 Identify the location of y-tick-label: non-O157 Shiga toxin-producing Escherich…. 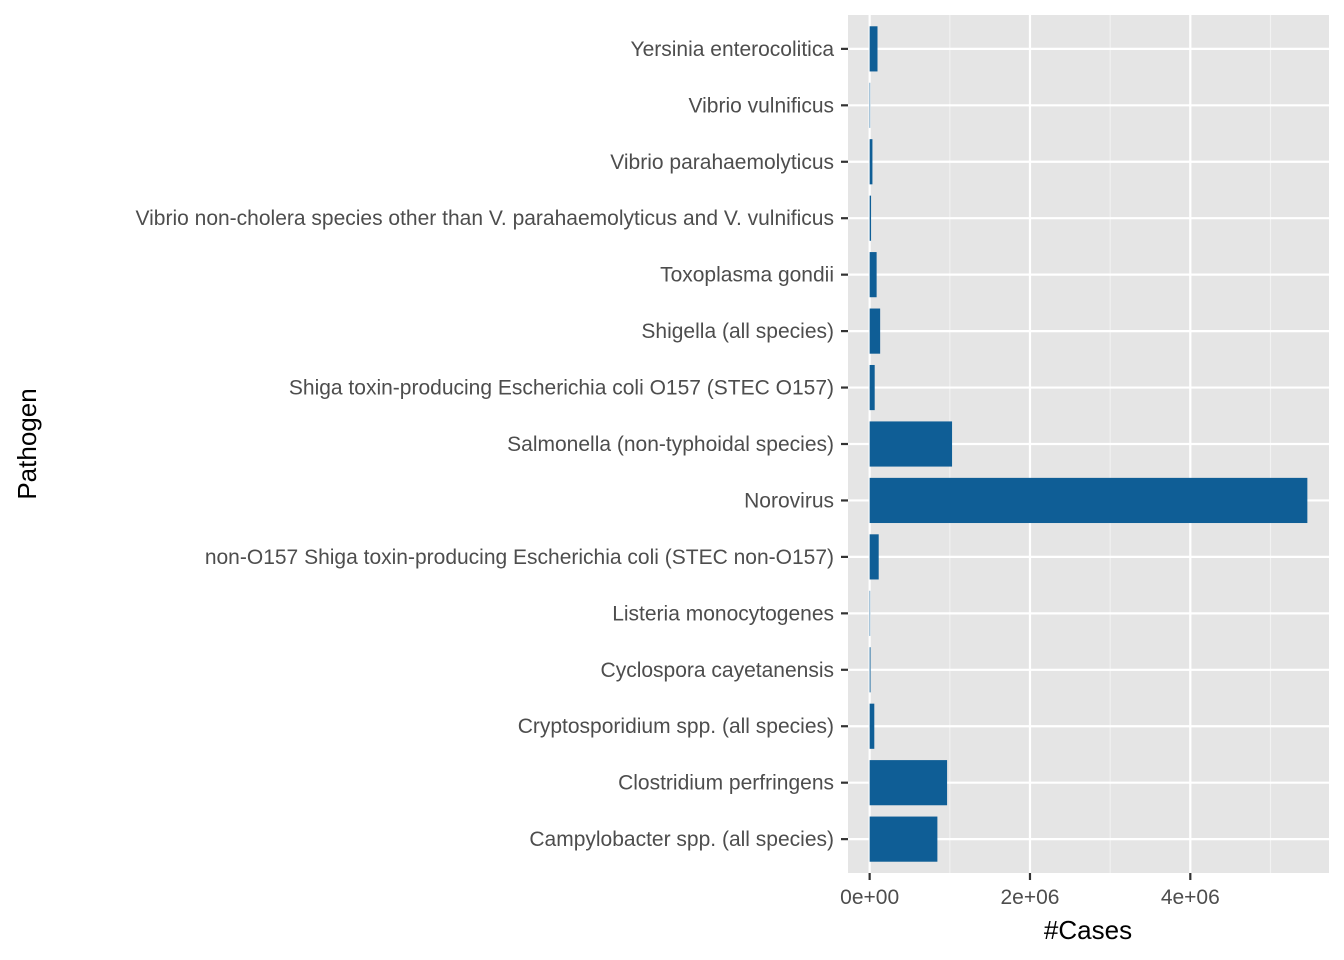
(519, 557).